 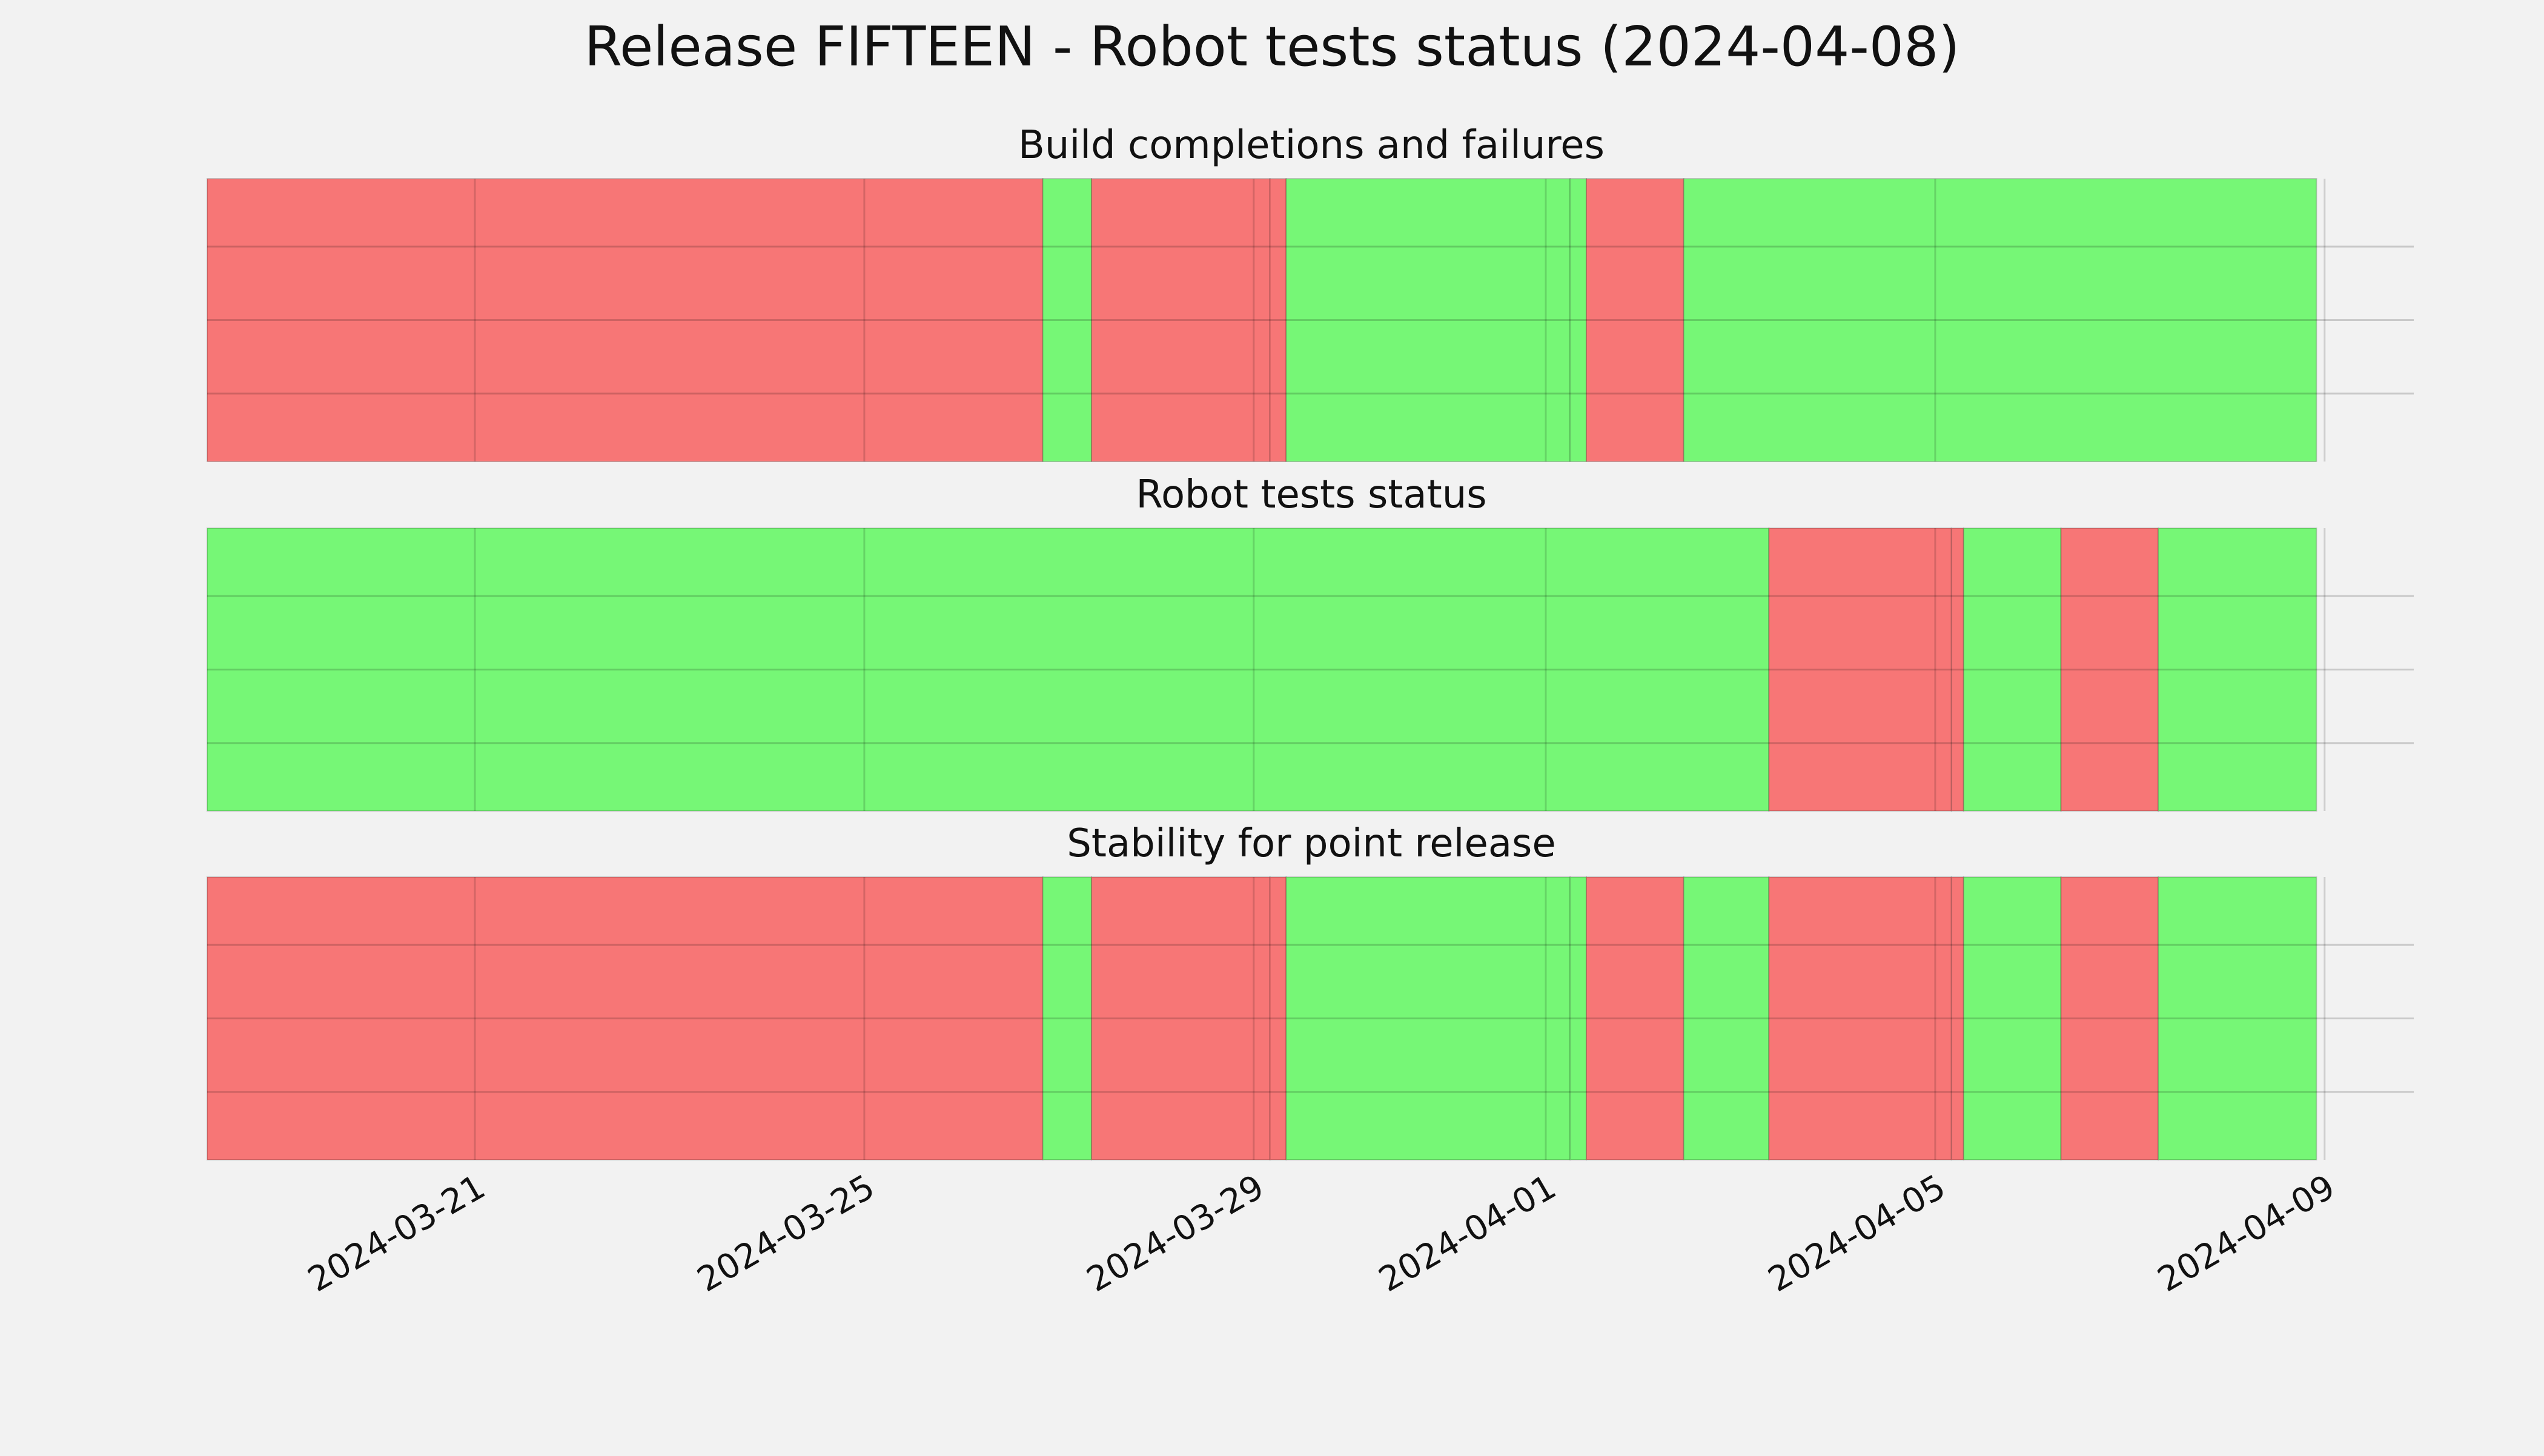 What do you see at coordinates (1311, 145) in the screenshot?
I see `panel-title: Build completions and failures` at bounding box center [1311, 145].